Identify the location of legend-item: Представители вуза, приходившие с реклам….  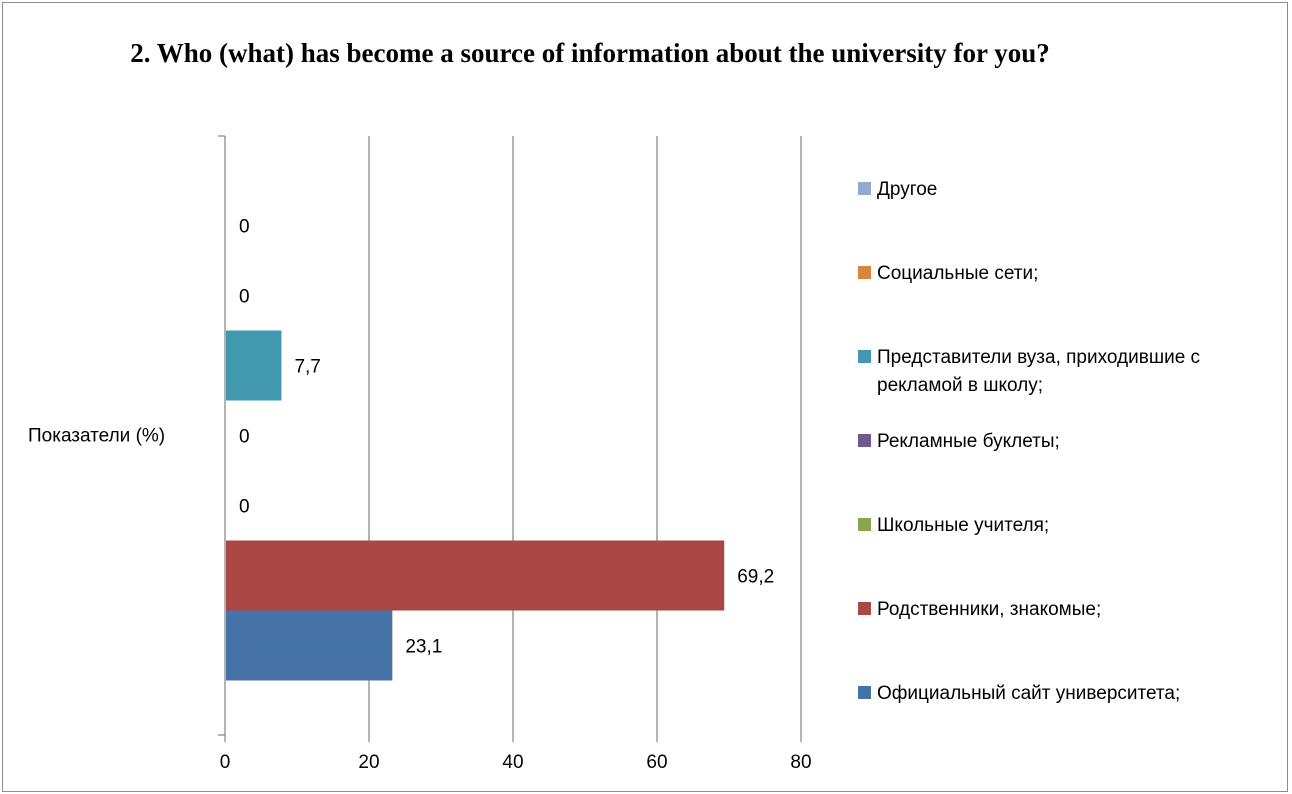
(1067, 372).